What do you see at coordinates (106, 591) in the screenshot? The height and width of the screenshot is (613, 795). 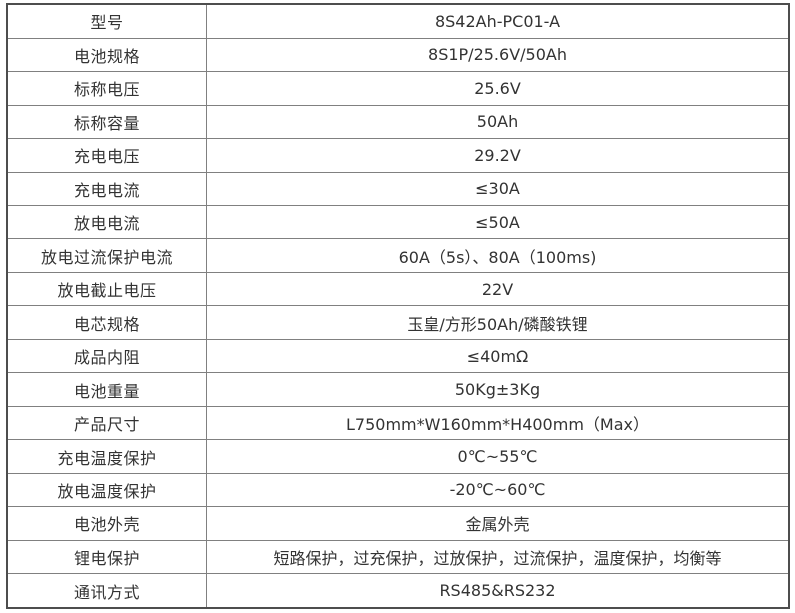 I see `spec-label: 通讯方式` at bounding box center [106, 591].